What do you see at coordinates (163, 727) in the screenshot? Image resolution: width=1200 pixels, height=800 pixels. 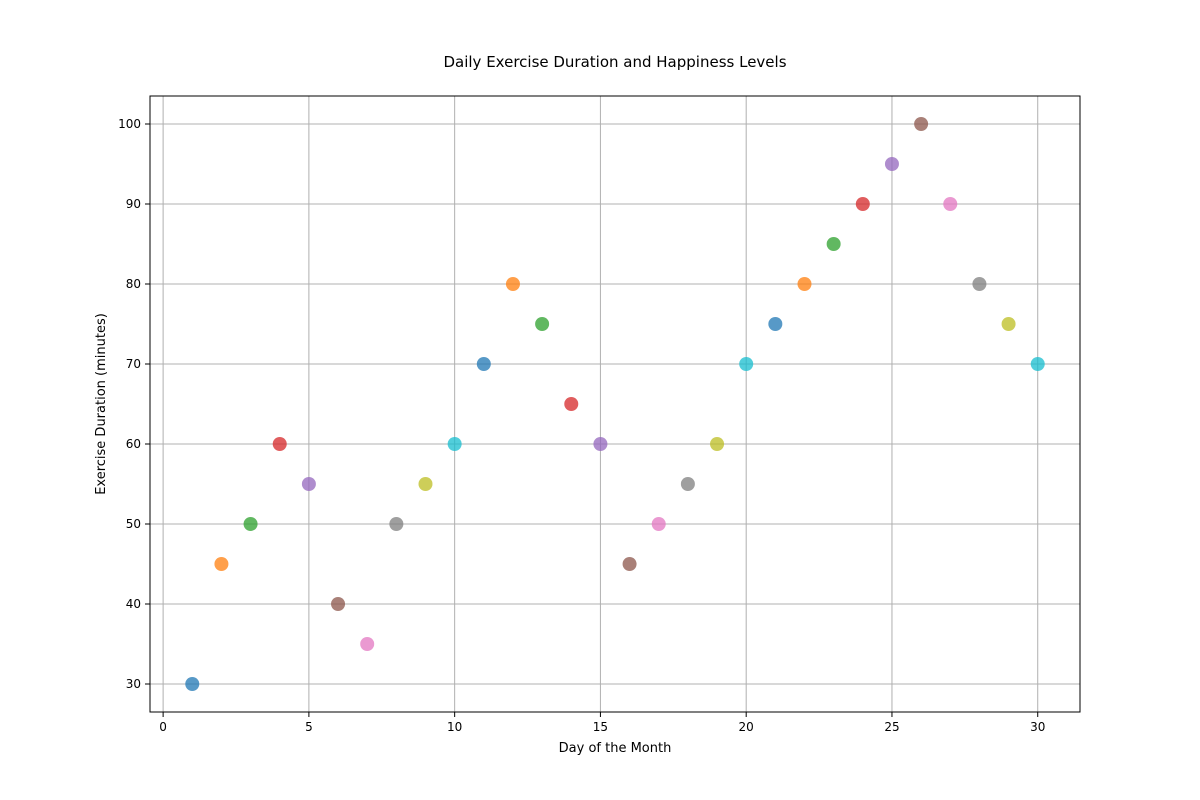 I see `x-tick-label: 0` at bounding box center [163, 727].